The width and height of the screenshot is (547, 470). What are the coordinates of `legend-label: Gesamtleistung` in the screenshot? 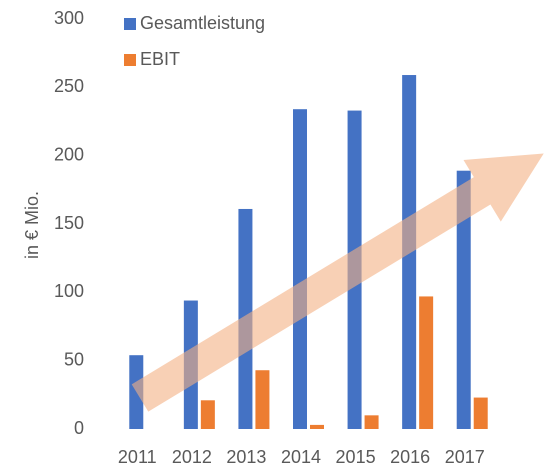 It's located at (202, 23).